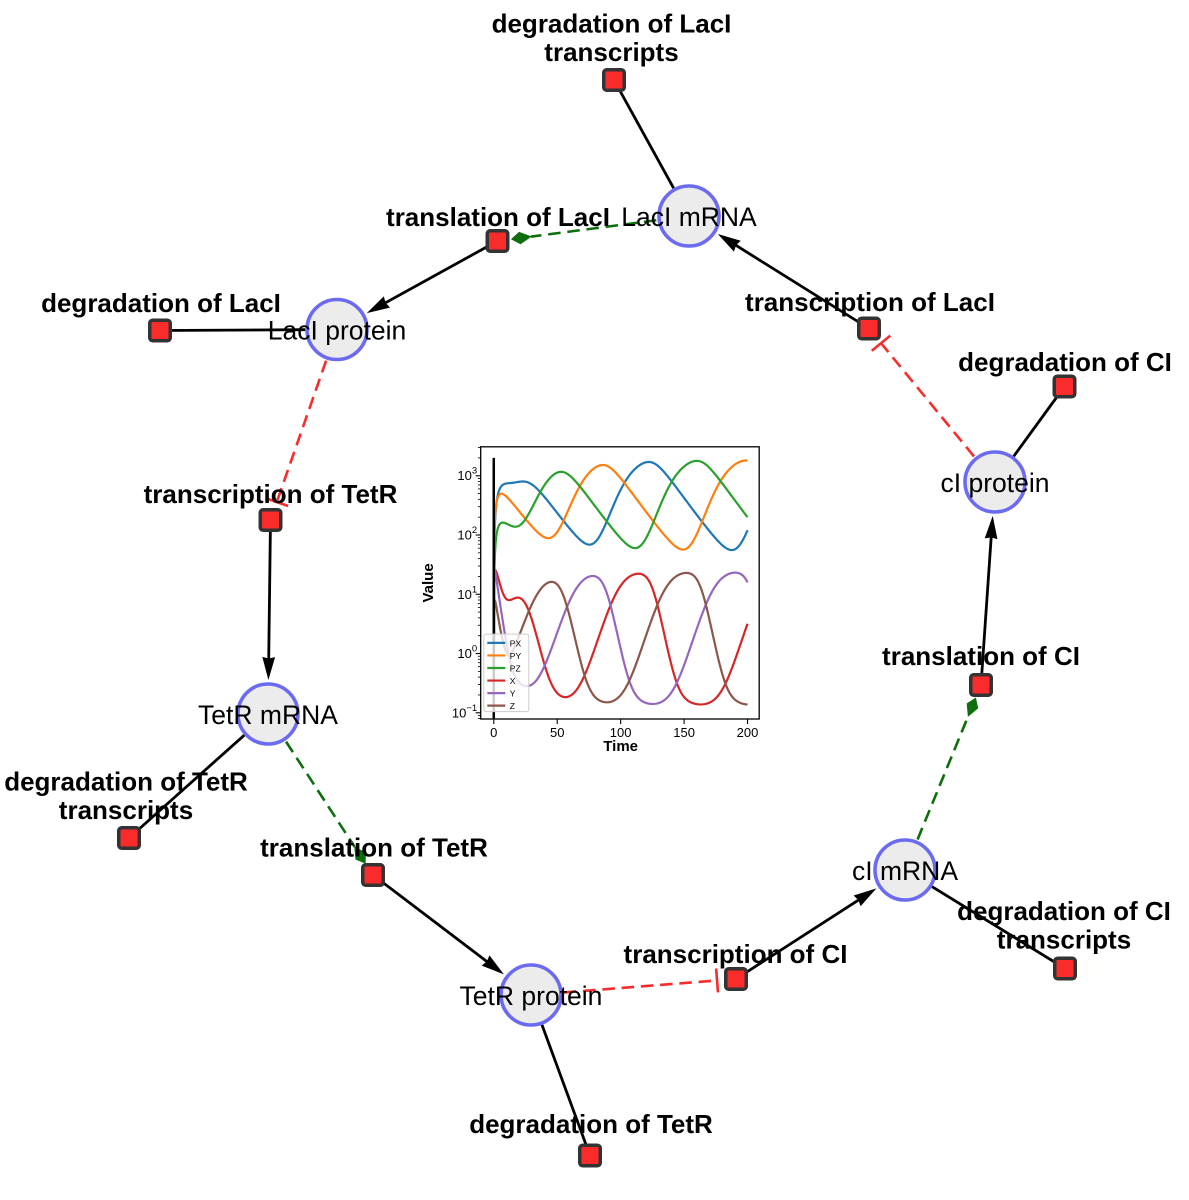  What do you see at coordinates (269, 668) in the screenshot?
I see `edge-product-transcription-of-TetR-arrowhead-icon` at bounding box center [269, 668].